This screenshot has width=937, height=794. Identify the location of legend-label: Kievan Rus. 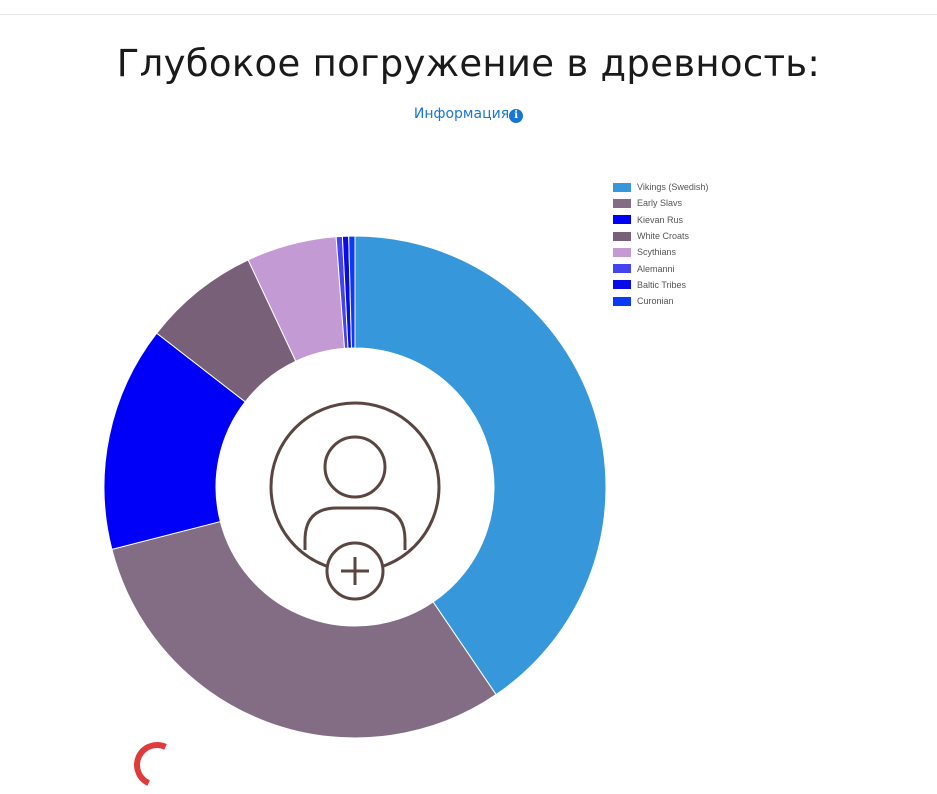
(660, 219).